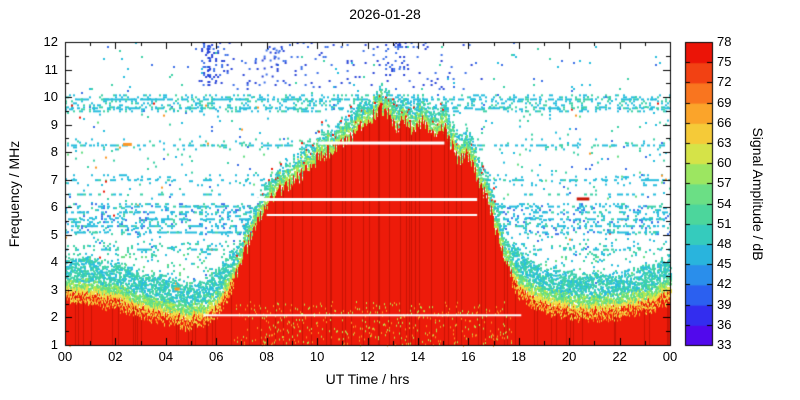 This screenshot has height=400, width=800. I want to click on cbtick-label: 72, so click(724, 82).